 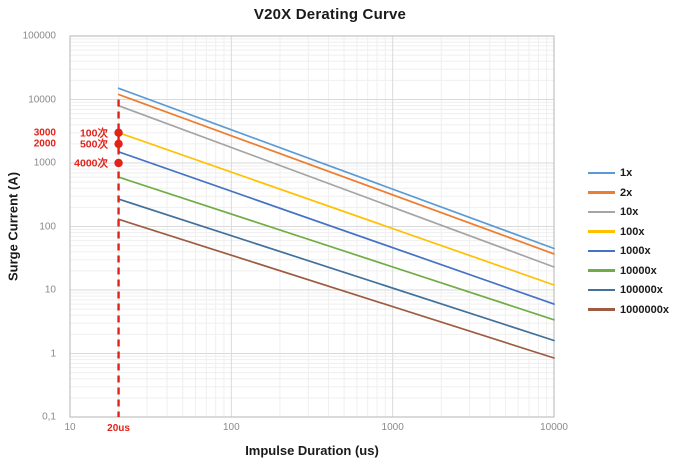 I want to click on y-axis-extra-label: 2000, so click(x=44, y=144).